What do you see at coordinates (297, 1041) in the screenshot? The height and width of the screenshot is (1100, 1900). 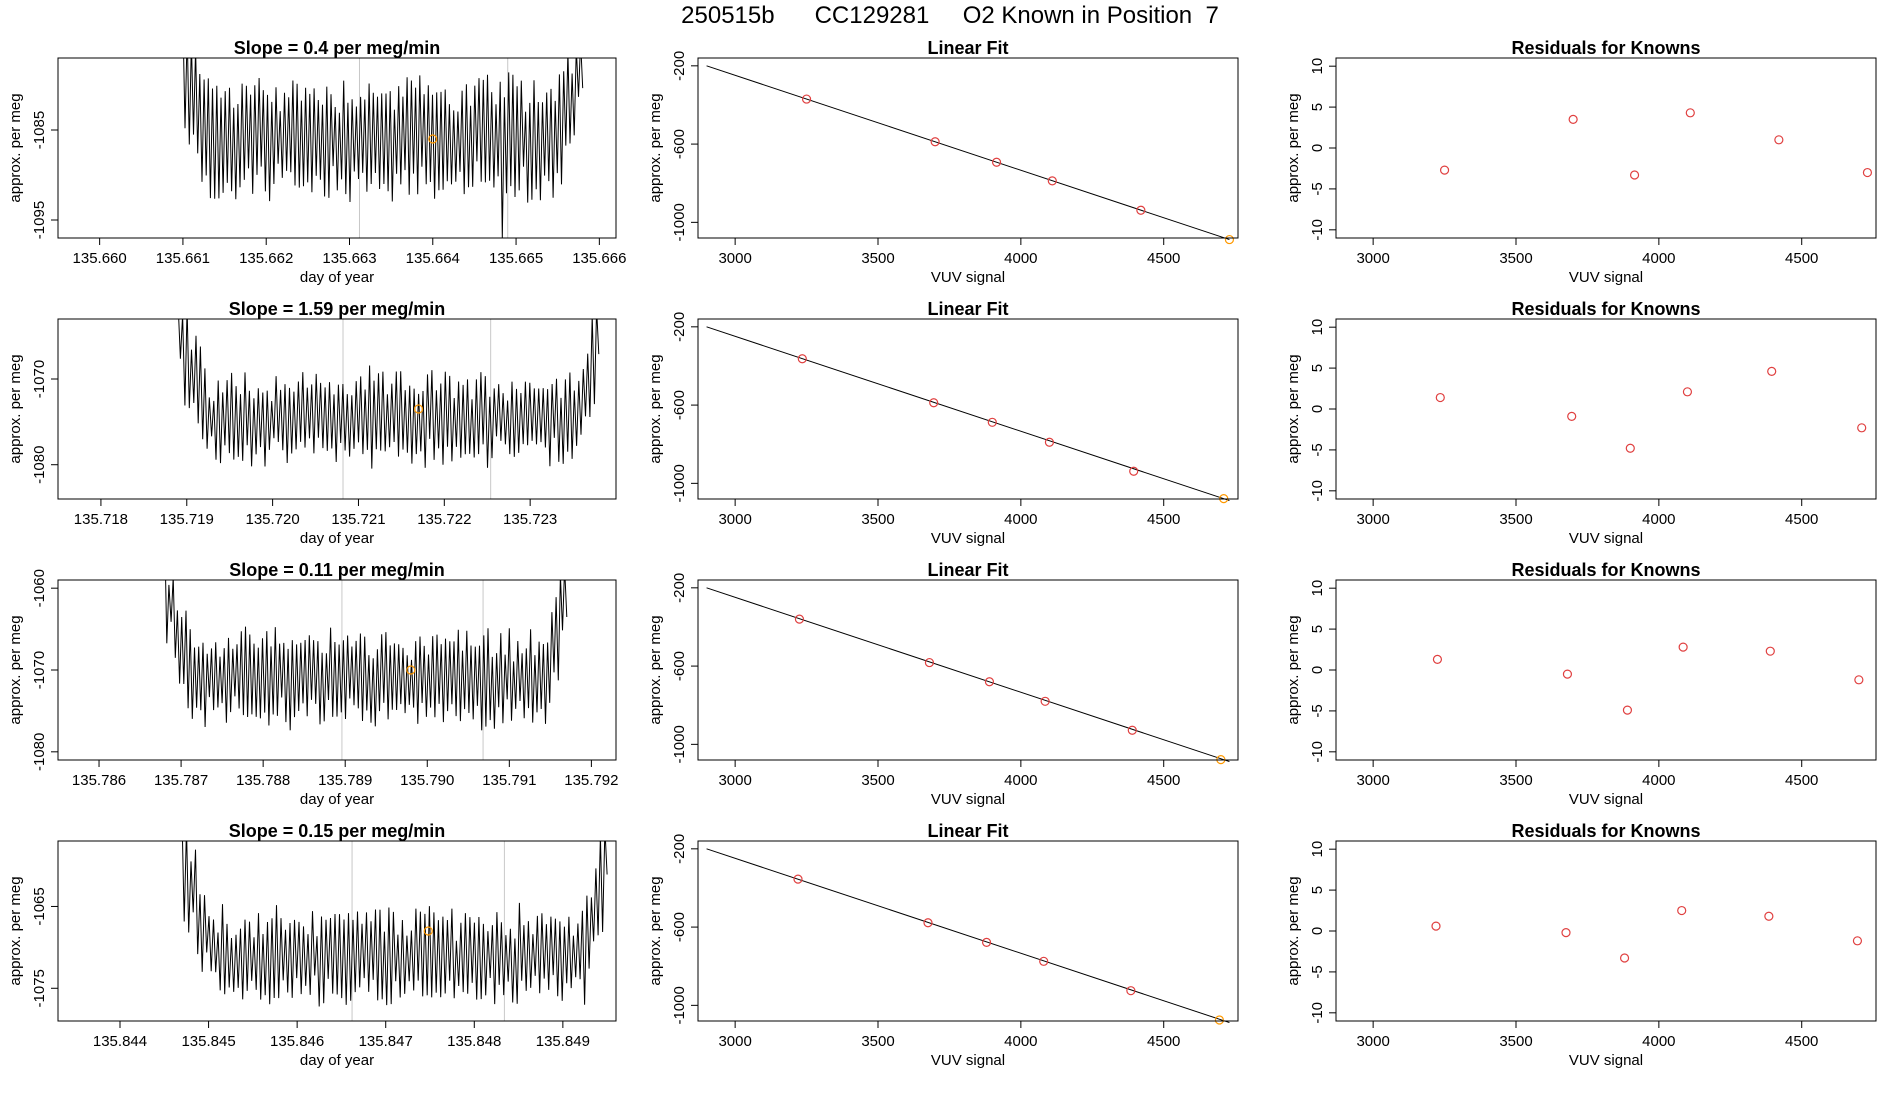 I see `x-tick-label: 135.846` at bounding box center [297, 1041].